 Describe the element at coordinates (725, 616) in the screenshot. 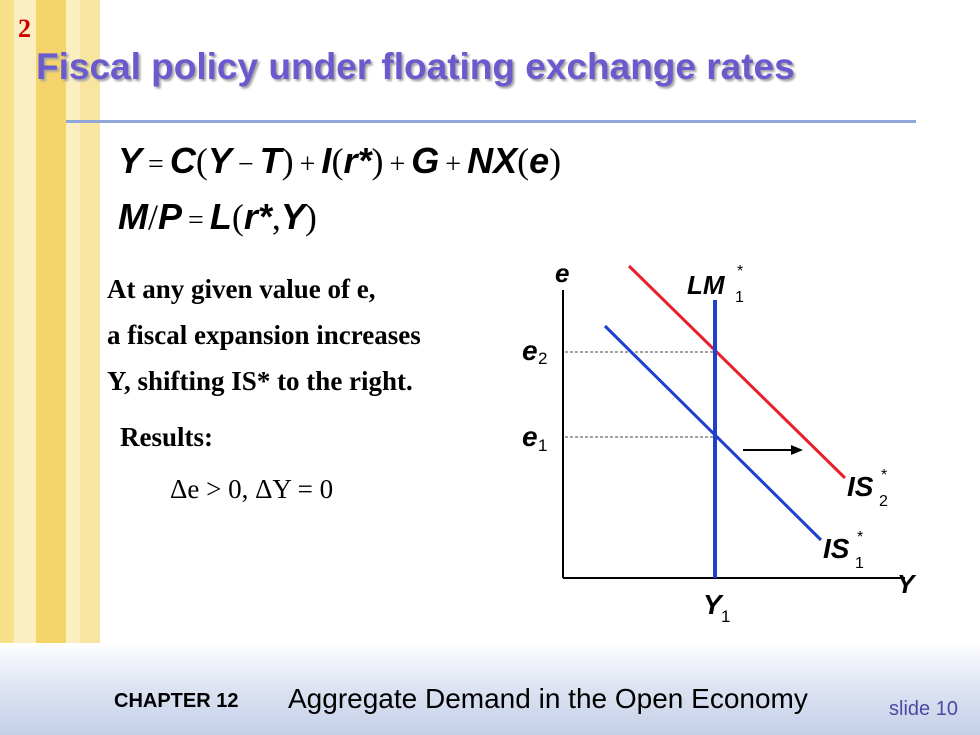

I see `y1-subscript: 1` at that location.